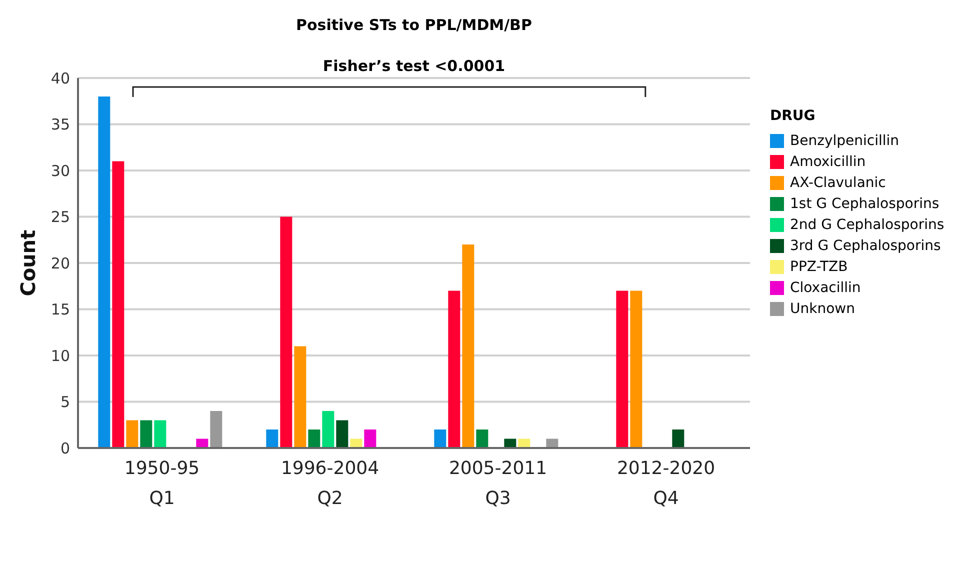 The image size is (968, 578). Describe the element at coordinates (65, 402) in the screenshot. I see `y-tick-label: 5` at that location.